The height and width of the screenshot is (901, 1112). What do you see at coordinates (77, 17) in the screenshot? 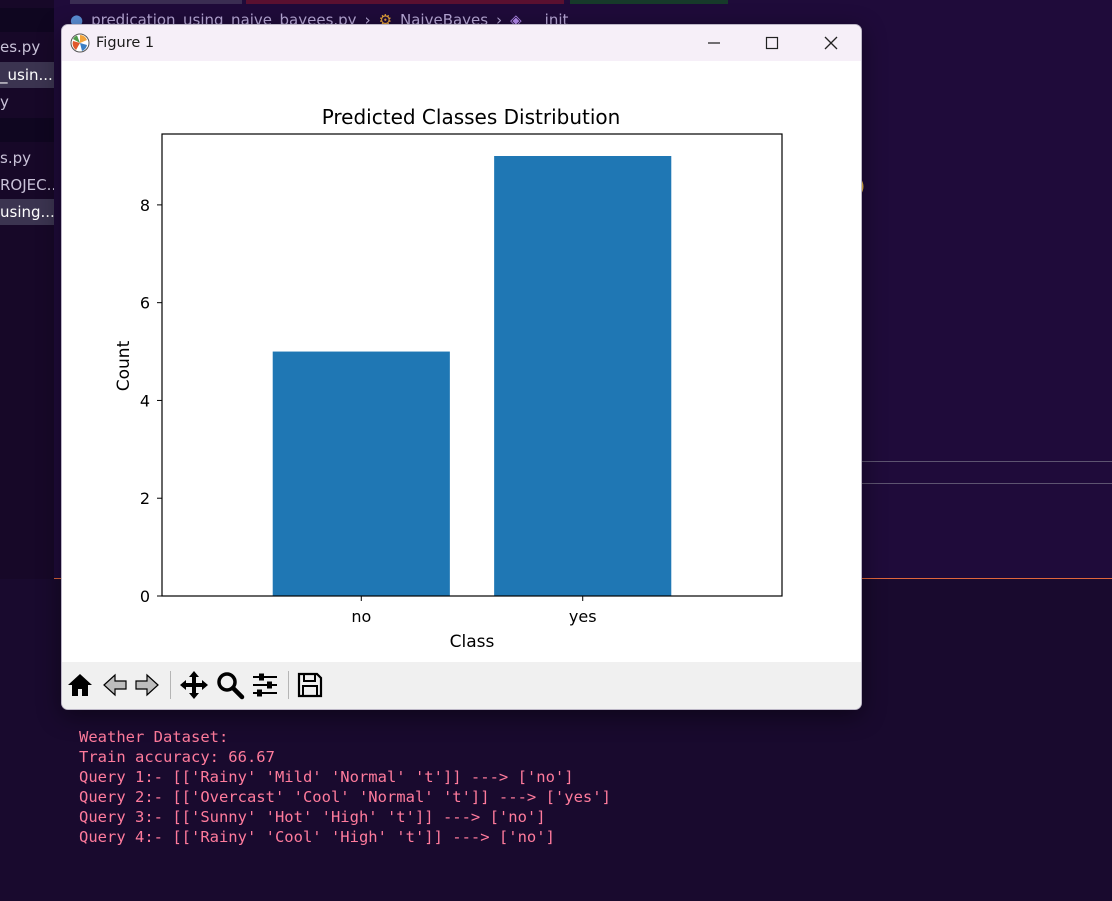
I see `python-icon: ●` at bounding box center [77, 17].